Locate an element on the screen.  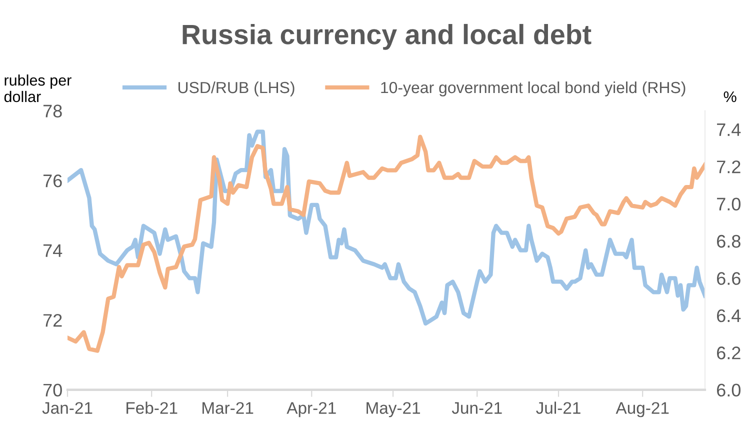
x-tick-label: Jul-21 is located at coordinates (558, 408).